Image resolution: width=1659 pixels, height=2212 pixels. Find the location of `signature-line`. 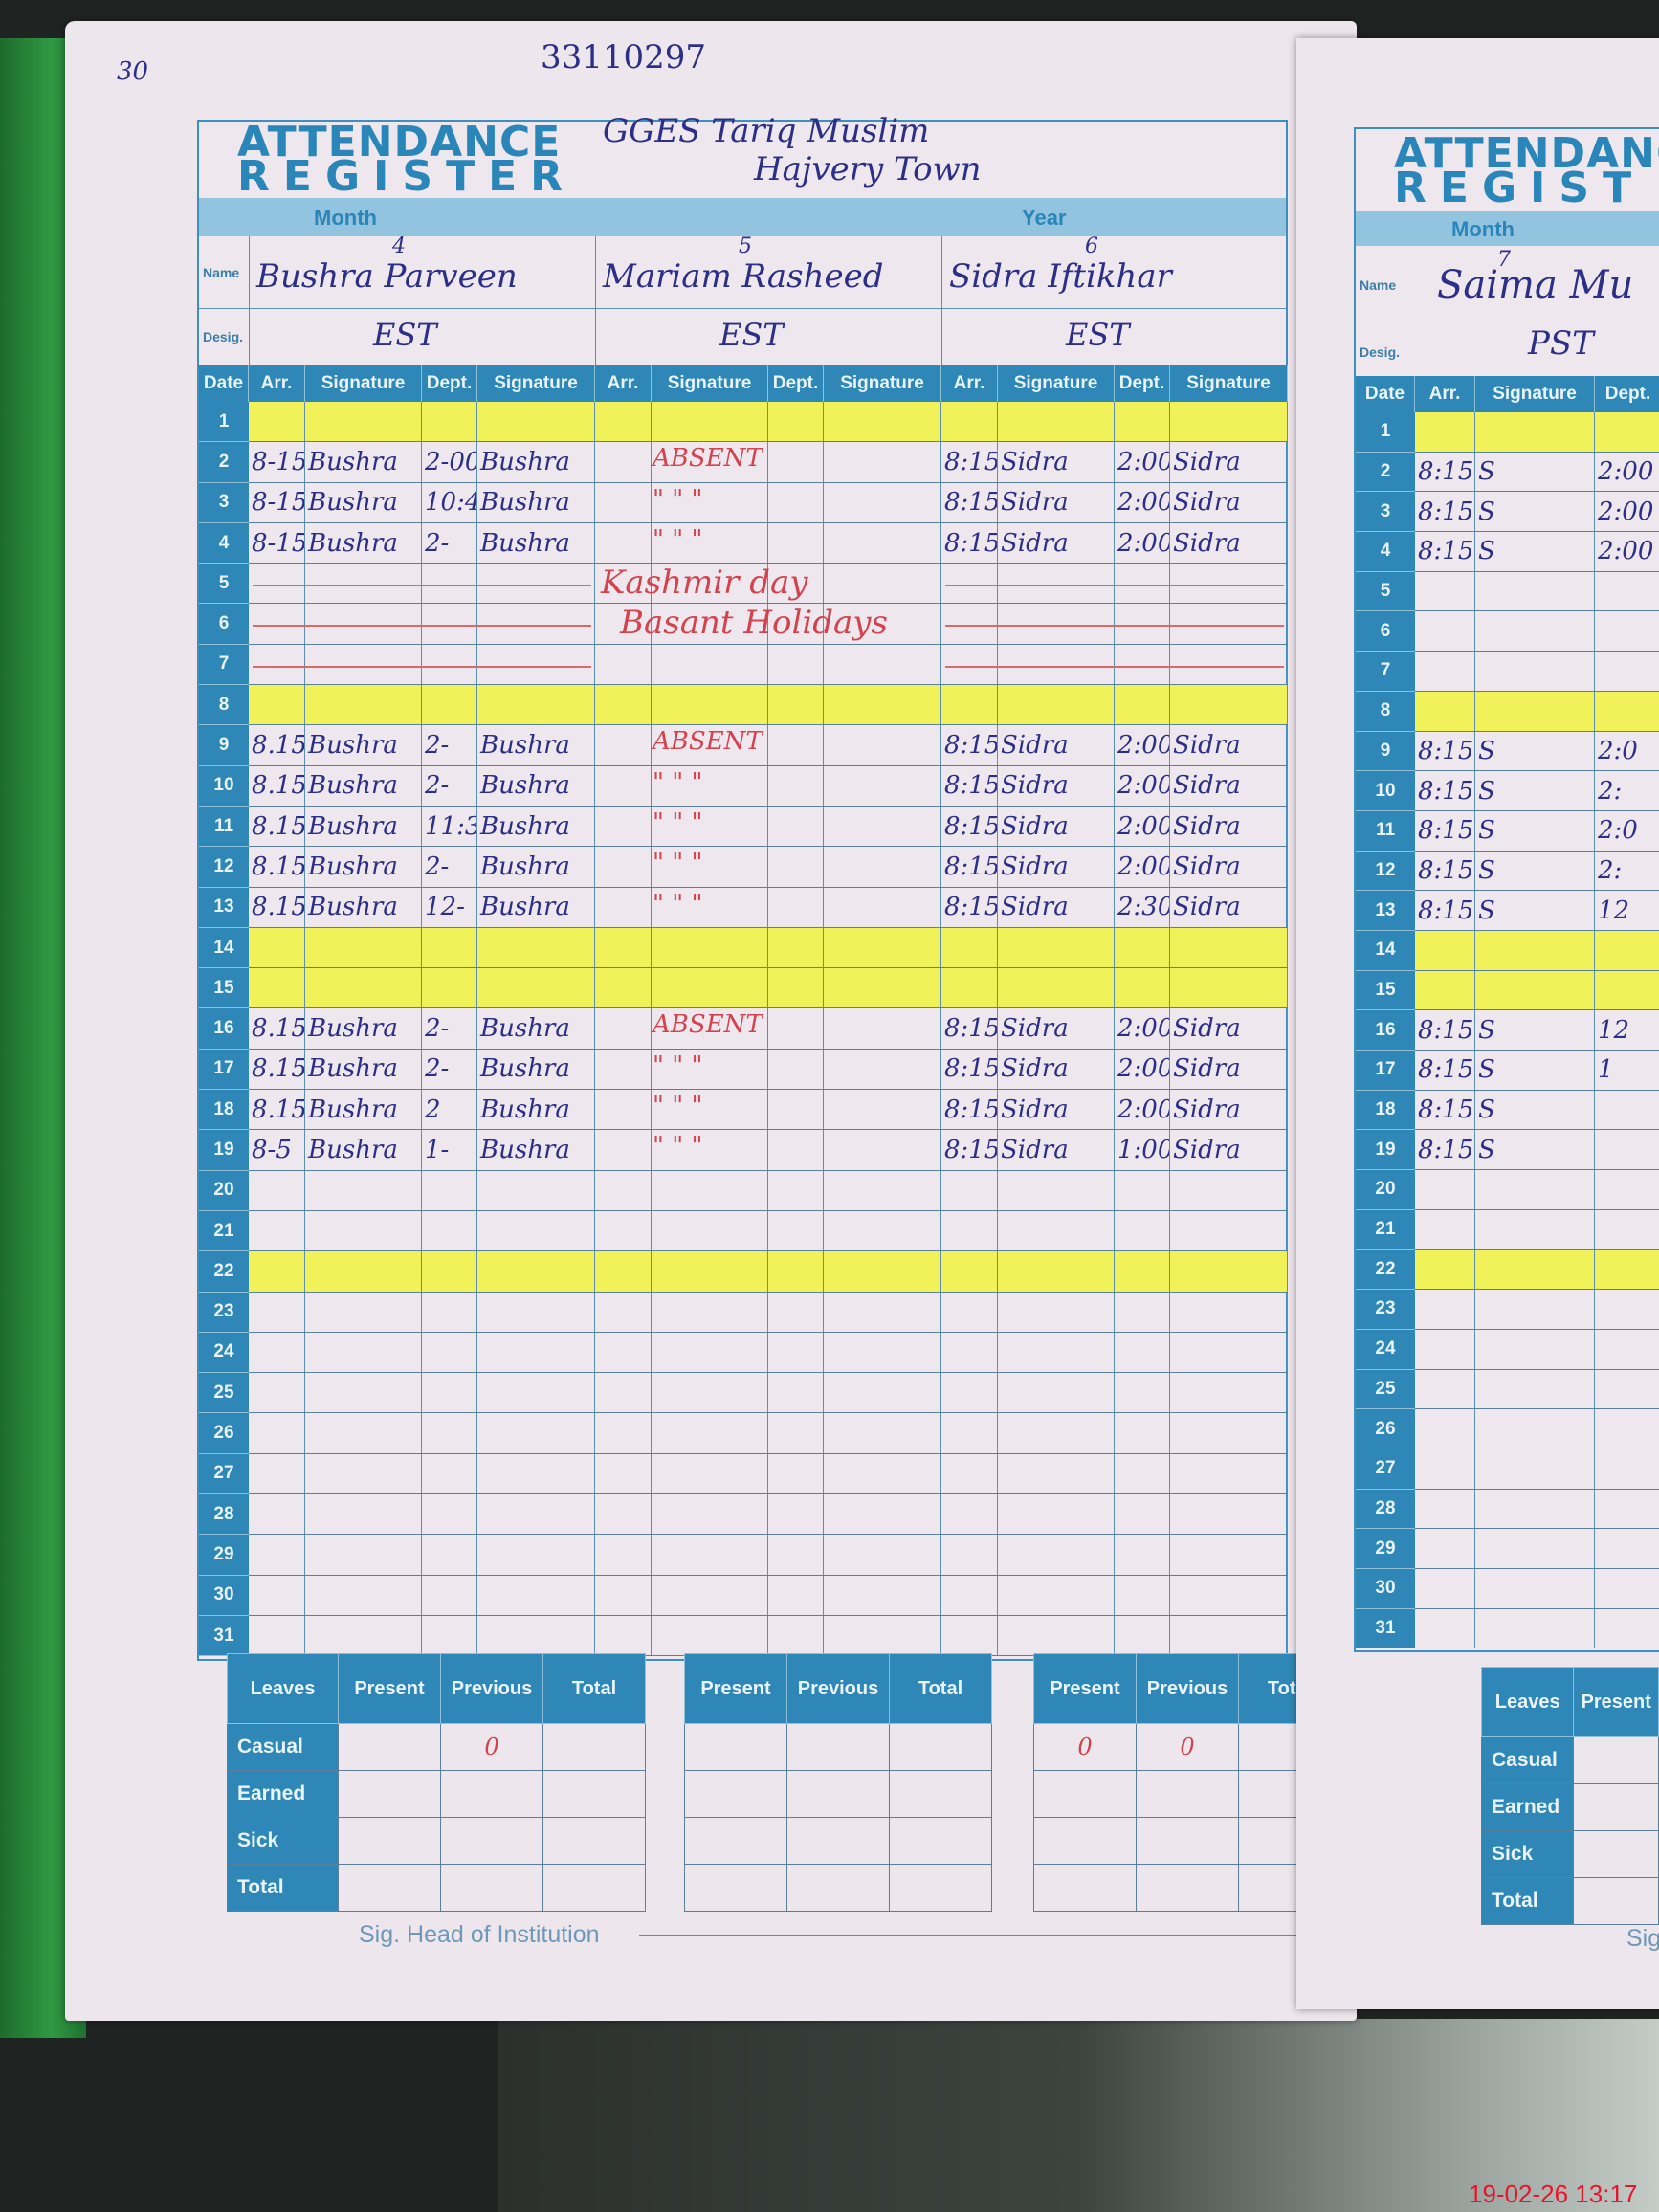

signature-line is located at coordinates (993, 1935).